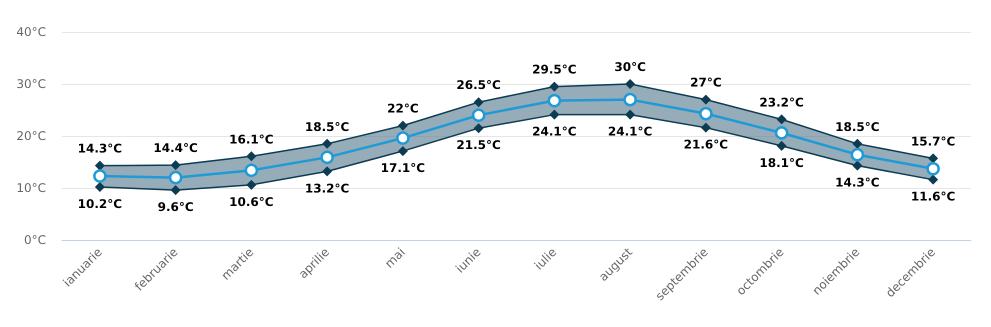 This screenshot has height=327, width=991. What do you see at coordinates (31, 32) in the screenshot?
I see `y-tick-label: 40°C` at bounding box center [31, 32].